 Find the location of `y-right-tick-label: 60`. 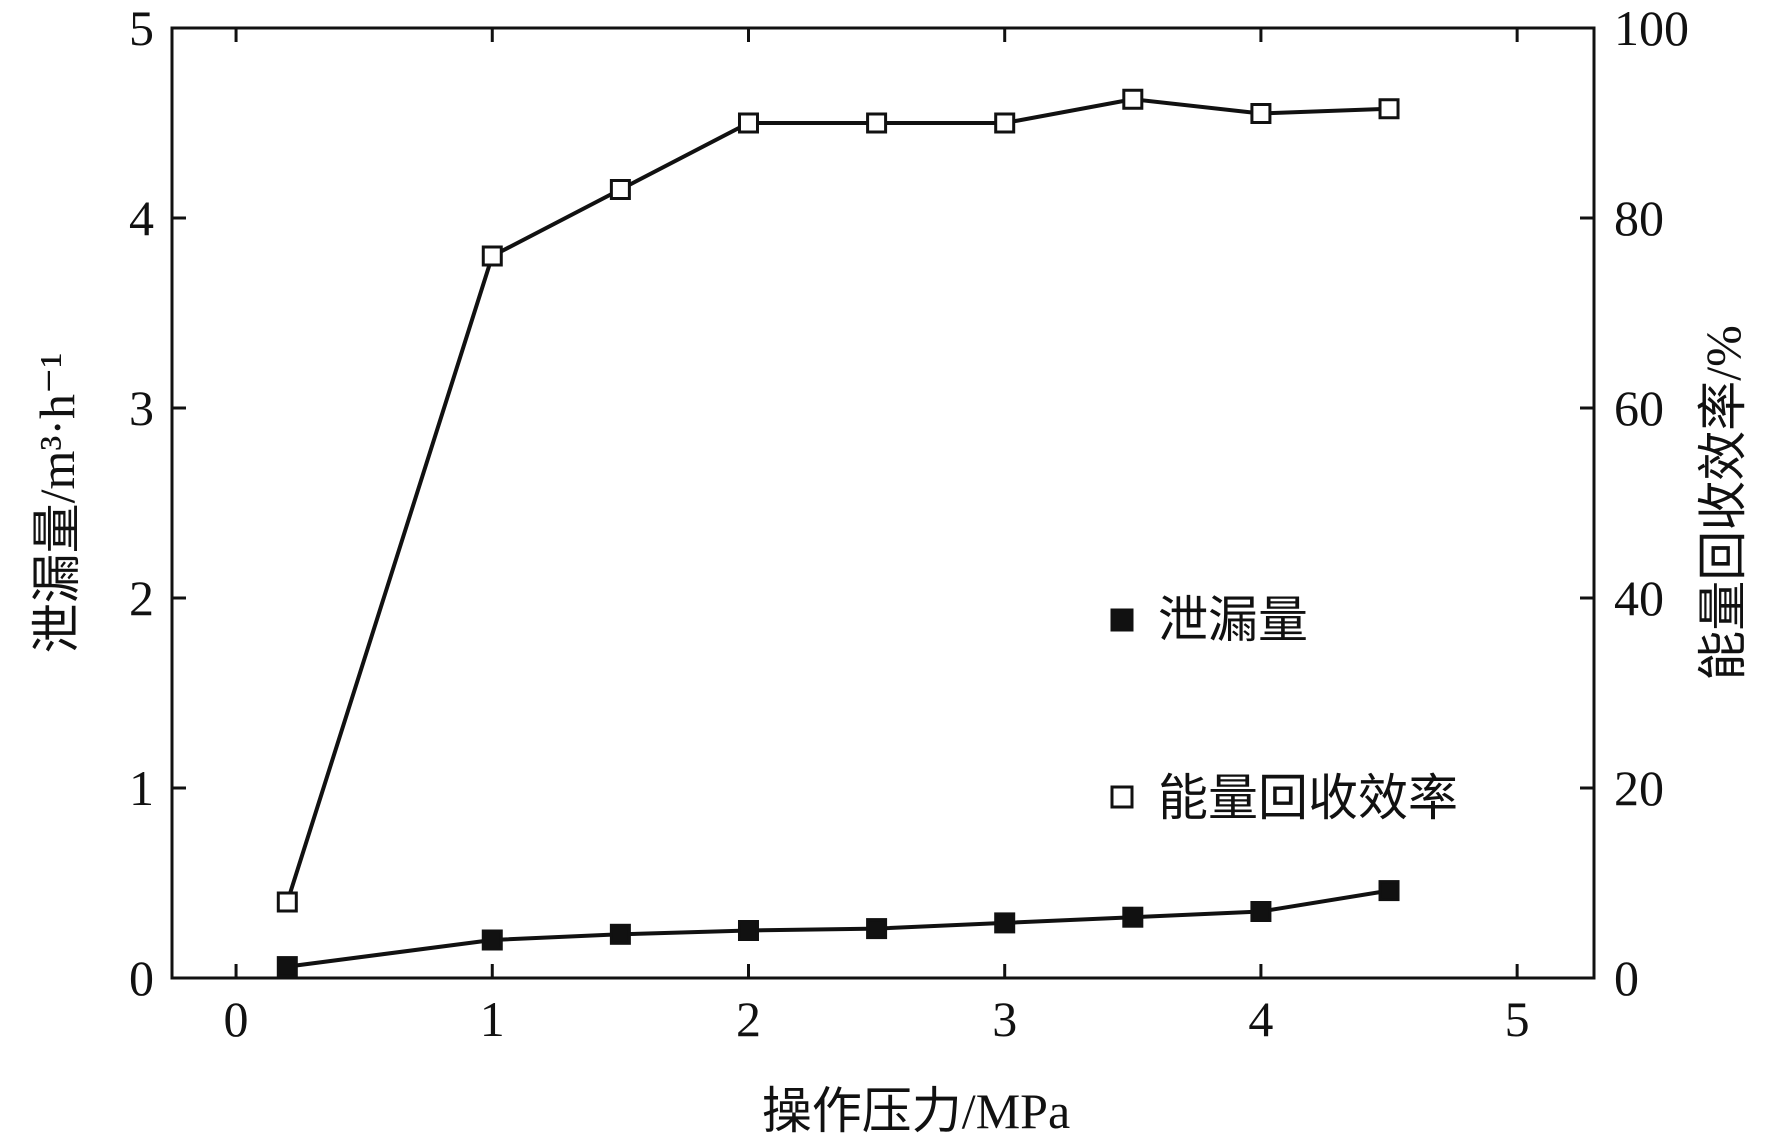

y-right-tick-label: 60 is located at coordinates (1639, 408).